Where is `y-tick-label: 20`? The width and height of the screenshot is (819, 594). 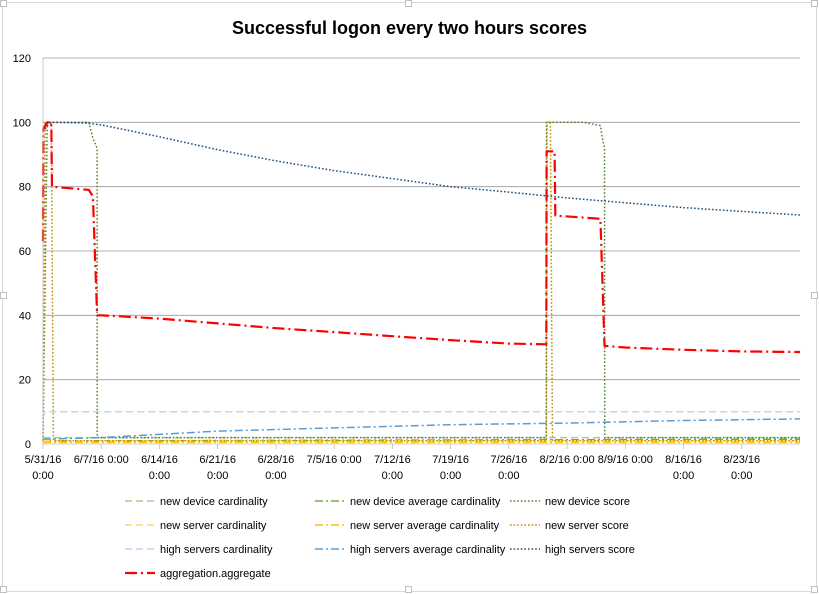
y-tick-label: 20 is located at coordinates (25, 381).